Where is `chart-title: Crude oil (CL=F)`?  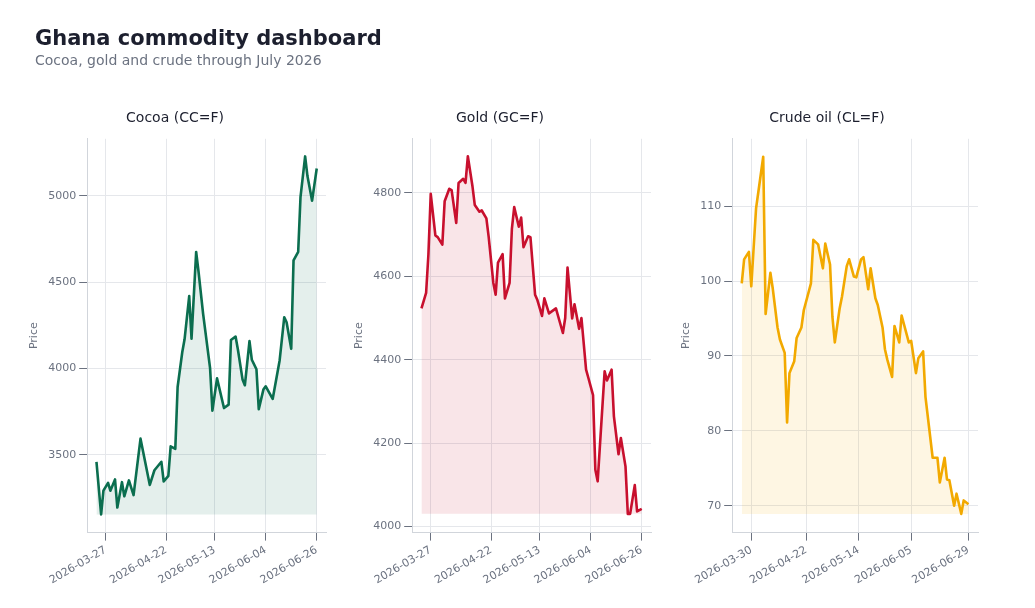
chart-title: Crude oil (CL=F) is located at coordinates (827, 117).